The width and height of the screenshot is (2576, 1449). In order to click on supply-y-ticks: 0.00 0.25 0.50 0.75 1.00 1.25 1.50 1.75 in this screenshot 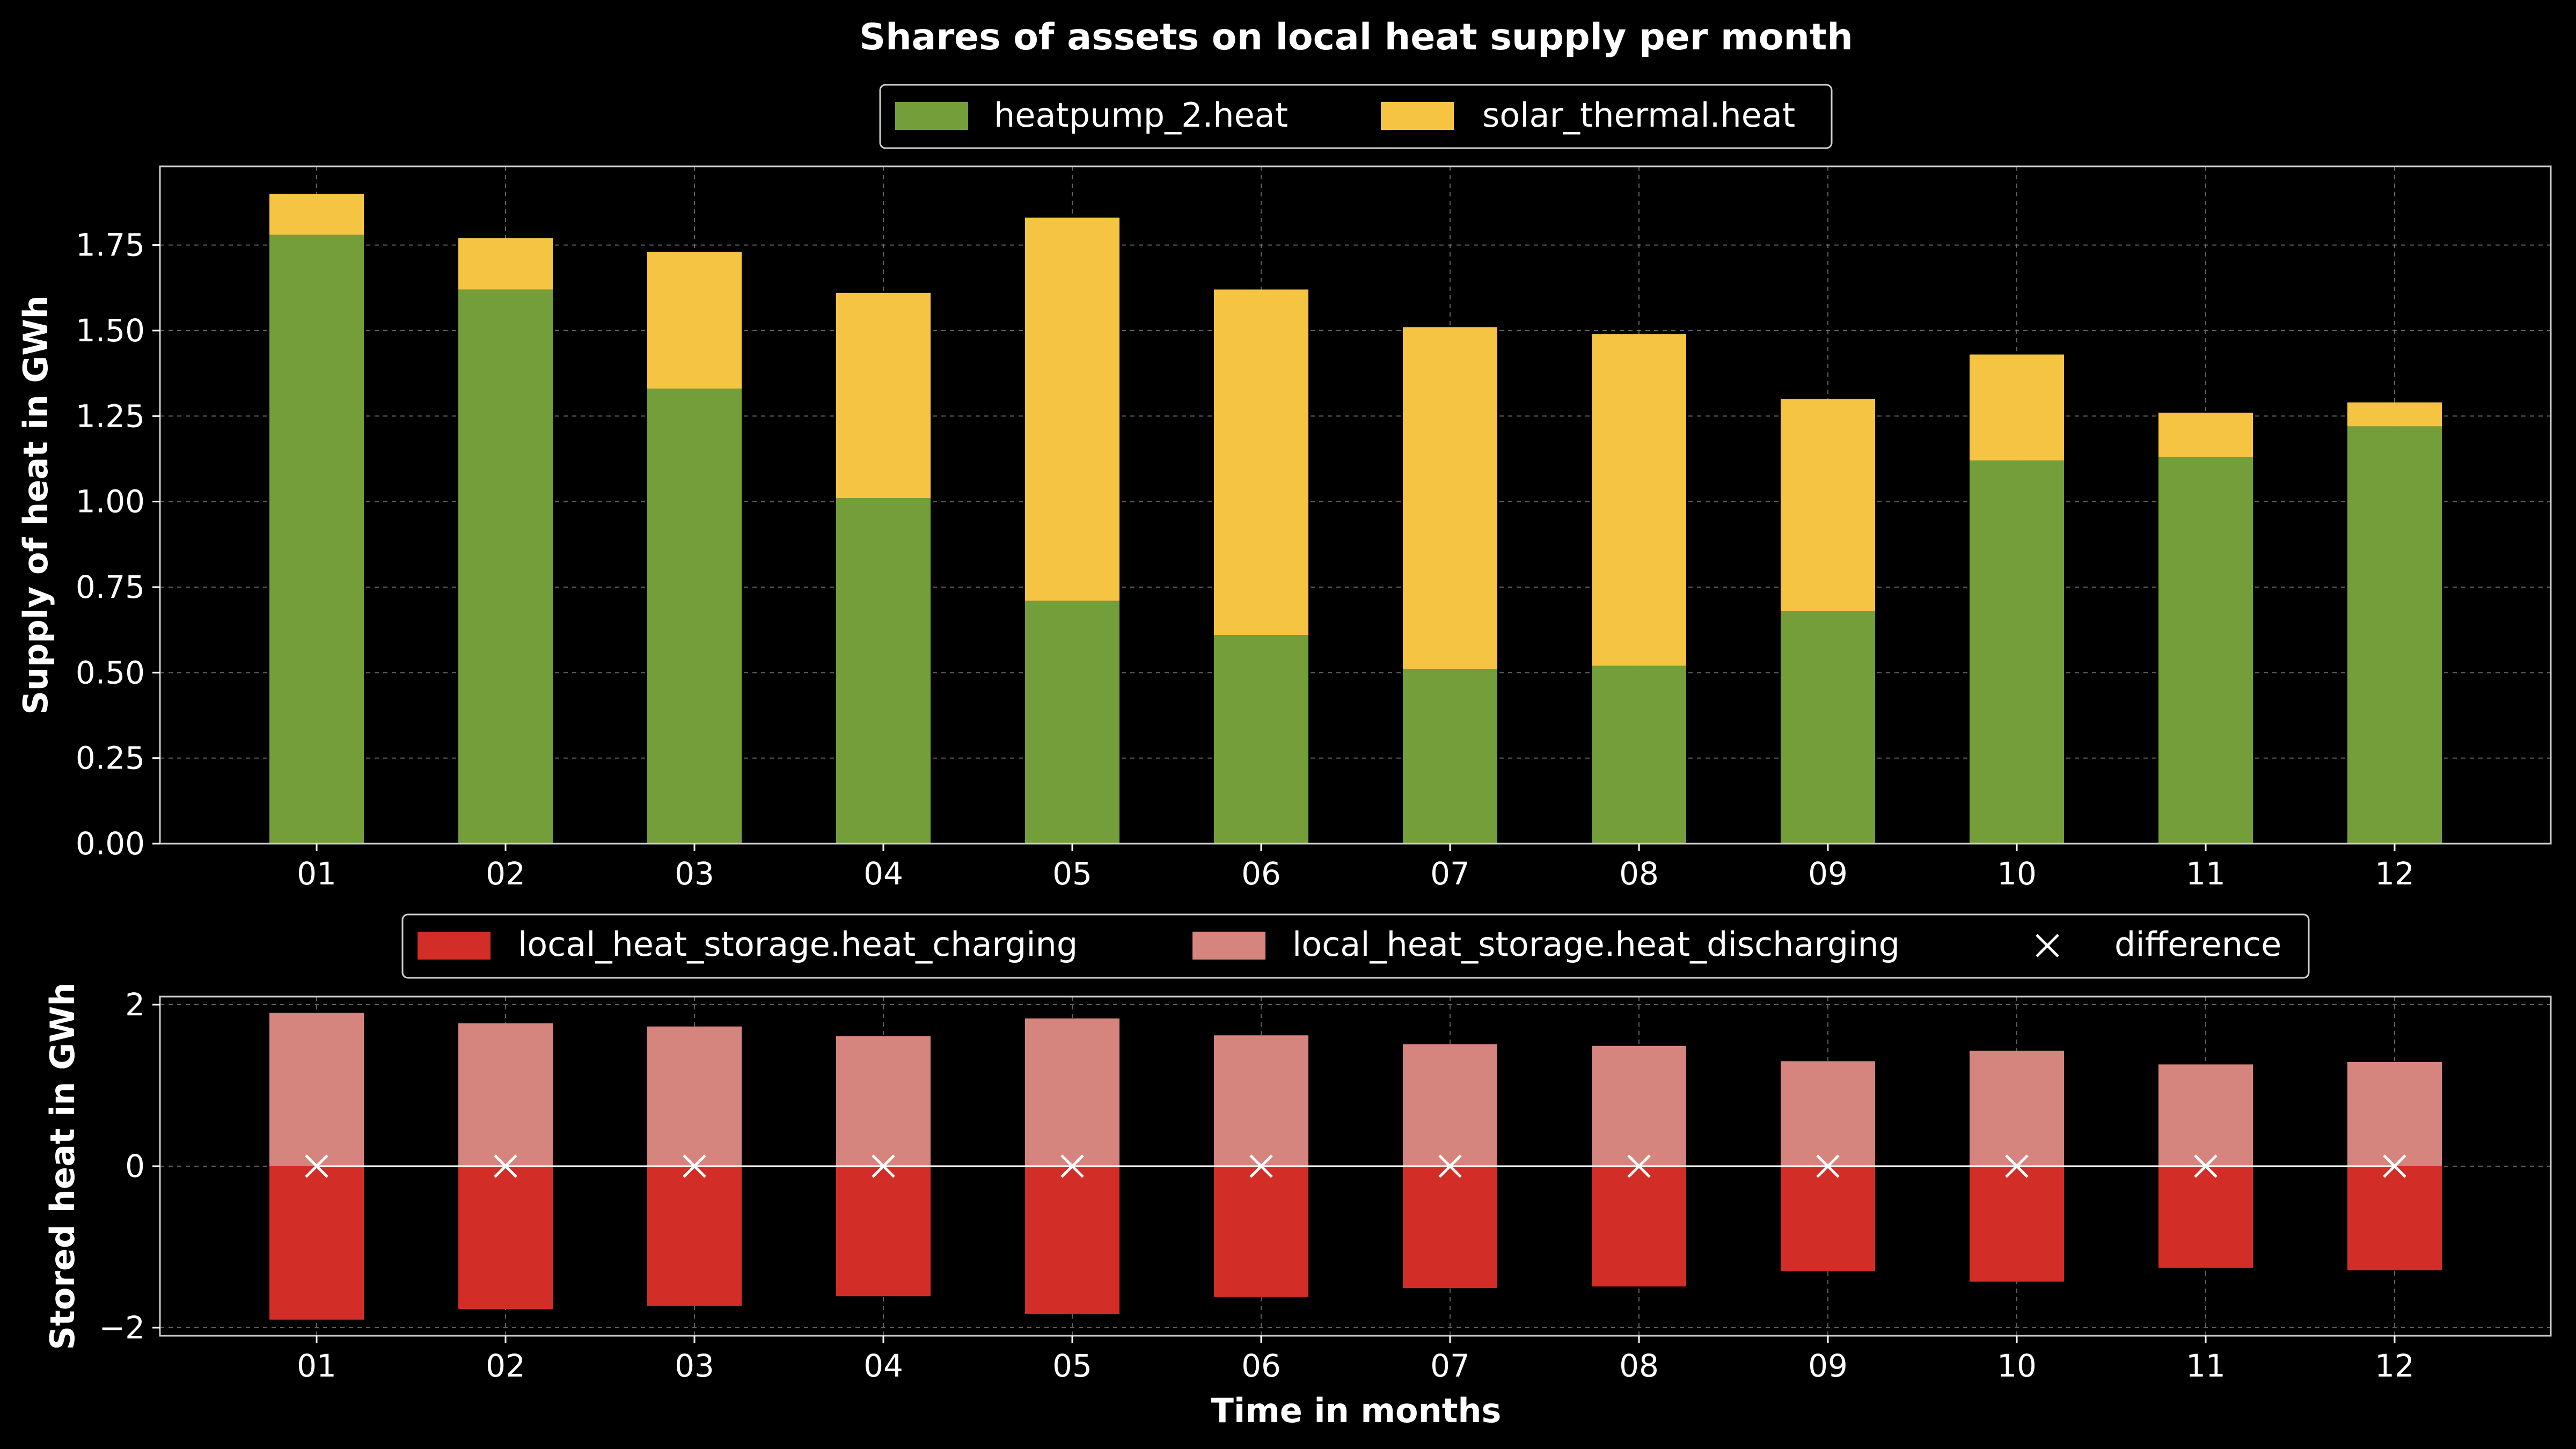, I will do `click(118, 544)`.